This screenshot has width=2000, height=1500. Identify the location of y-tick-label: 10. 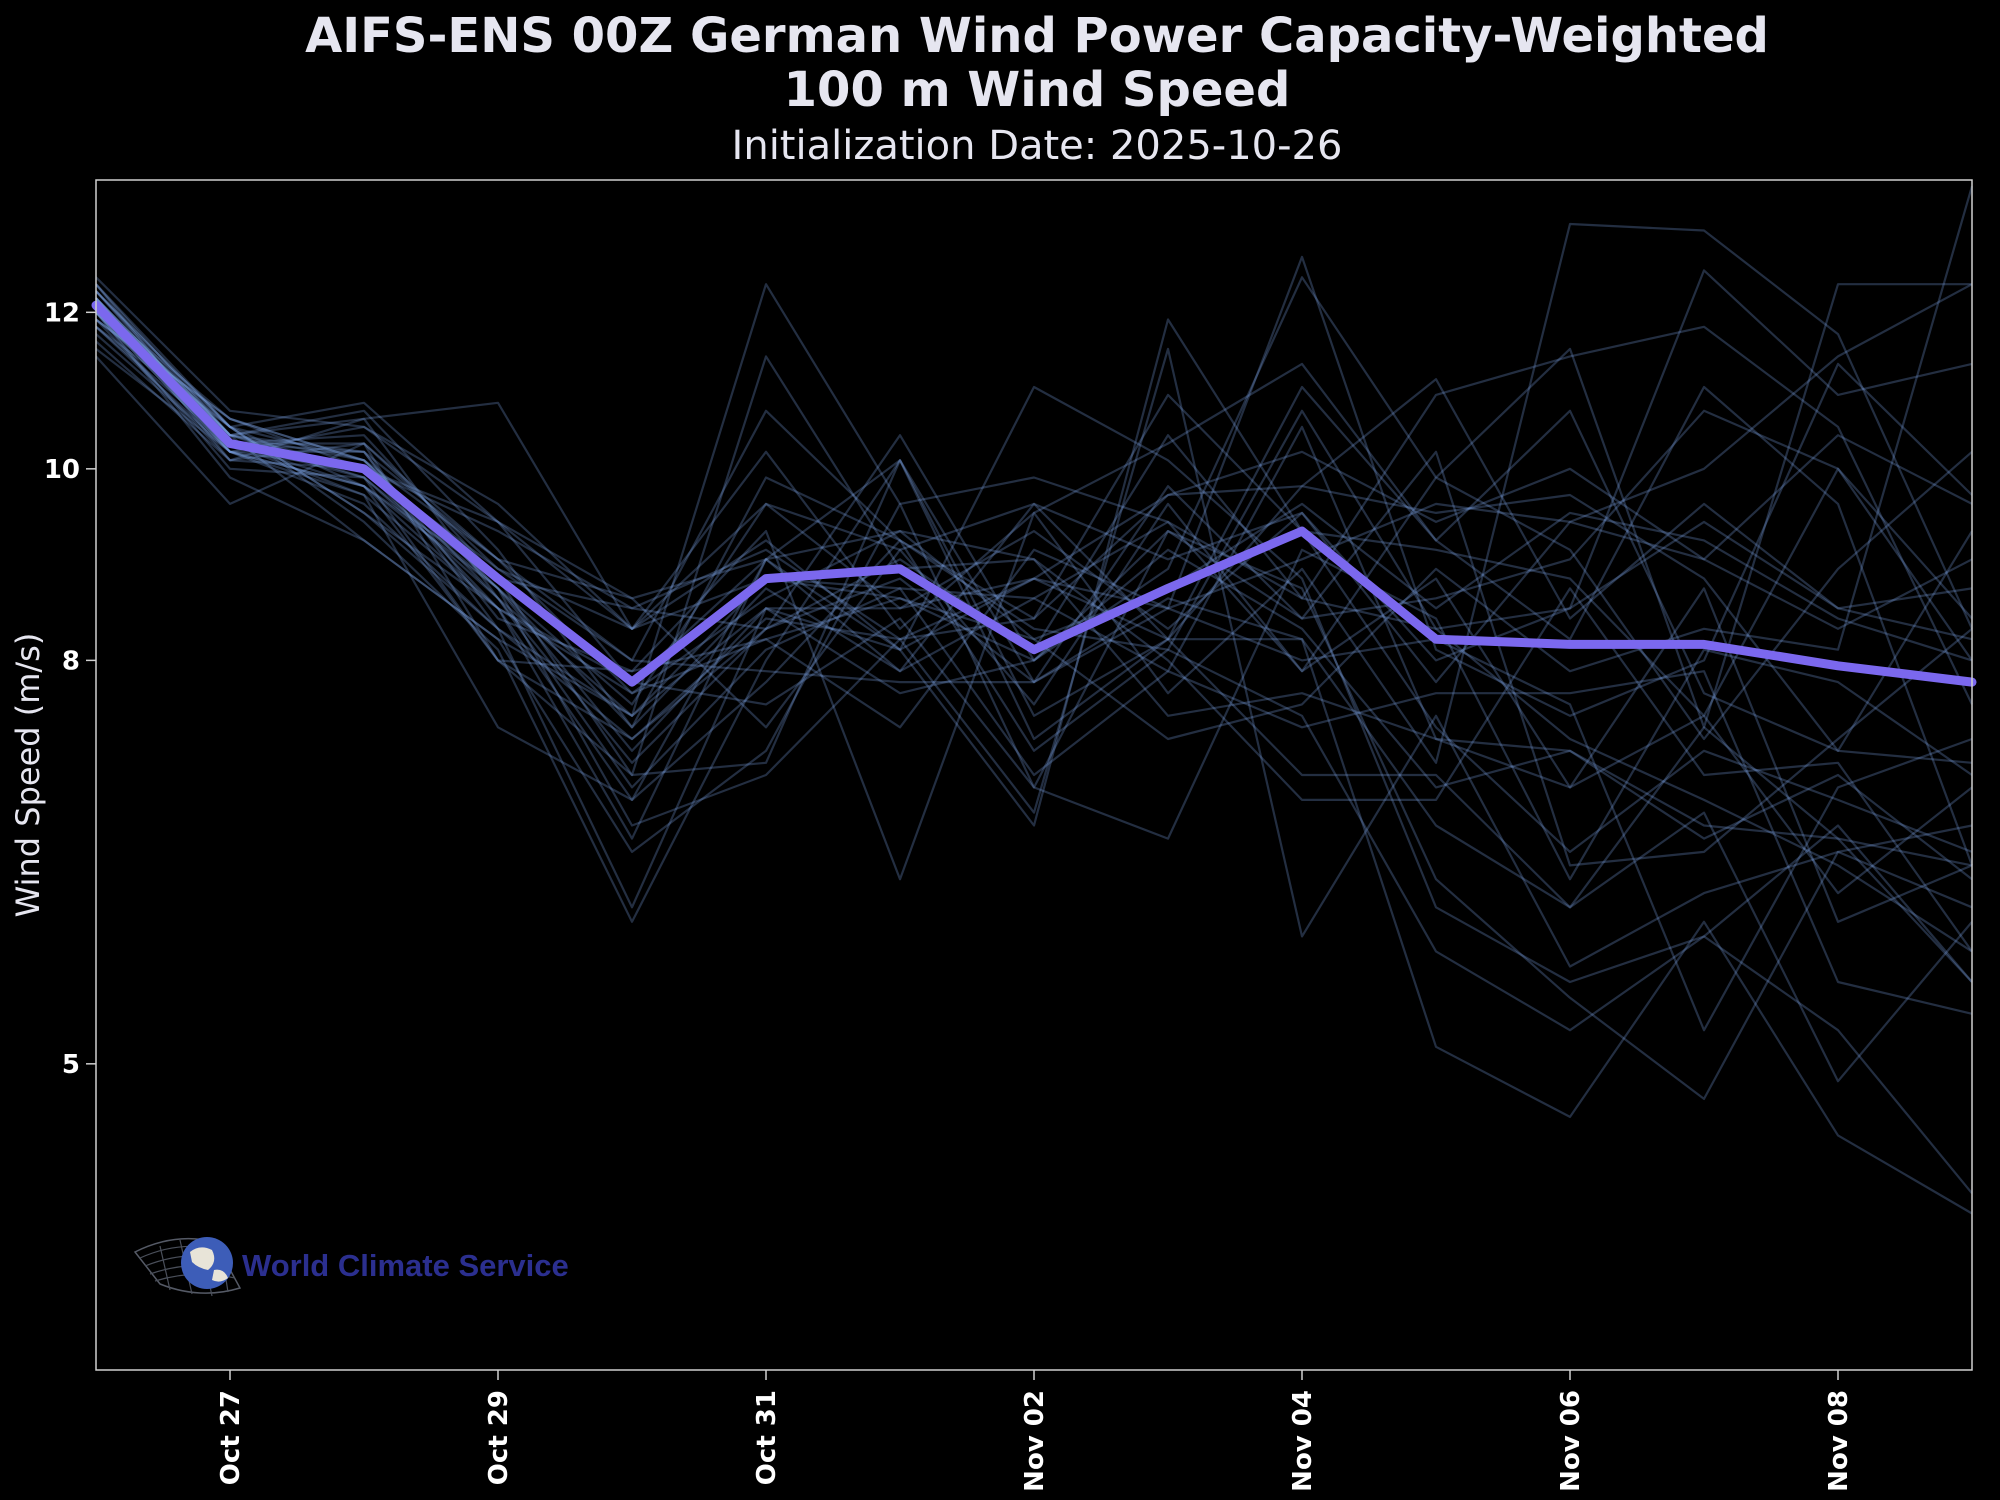
(62, 470).